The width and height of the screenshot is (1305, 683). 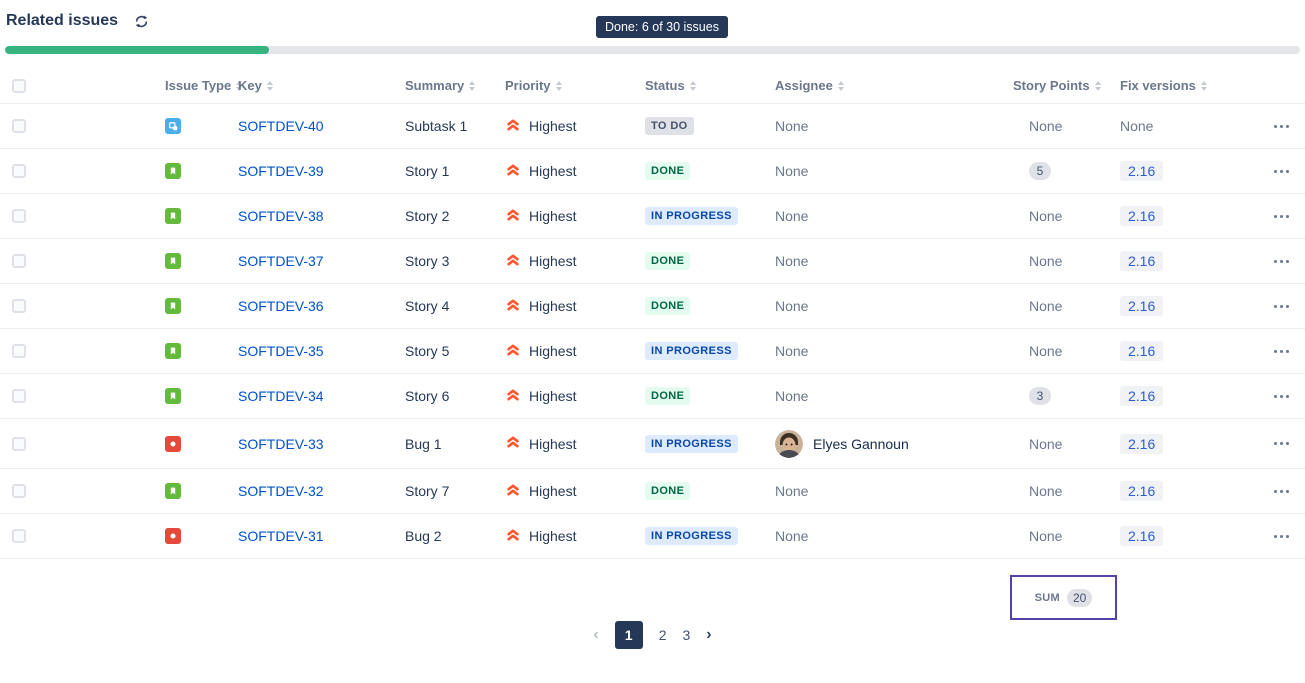 I want to click on issue-key-link: SOFTDEV-39, so click(x=281, y=171).